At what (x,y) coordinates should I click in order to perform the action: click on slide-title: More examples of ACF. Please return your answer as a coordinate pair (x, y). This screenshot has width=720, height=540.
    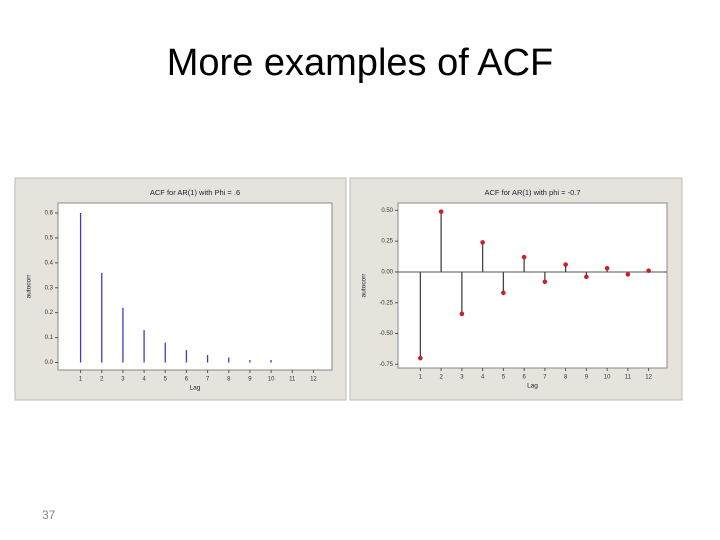
    Looking at the image, I should click on (360, 63).